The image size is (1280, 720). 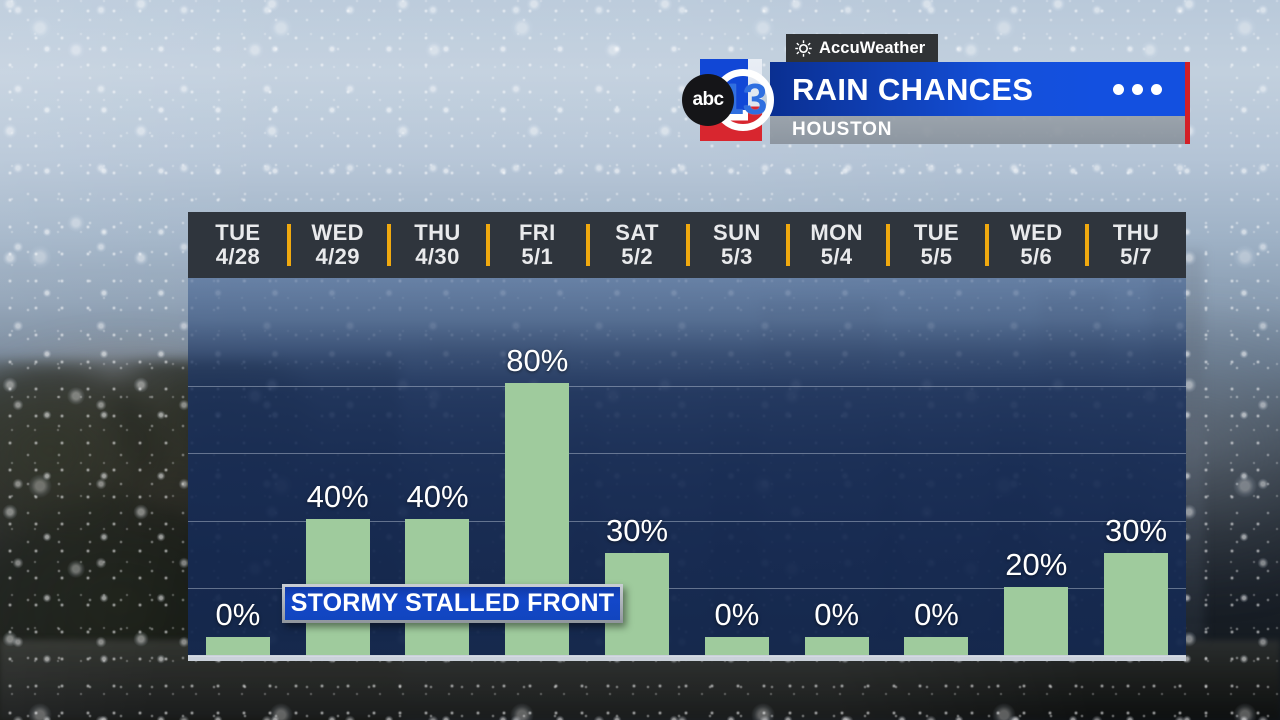 I want to click on day-date: 5/5, so click(x=936, y=256).